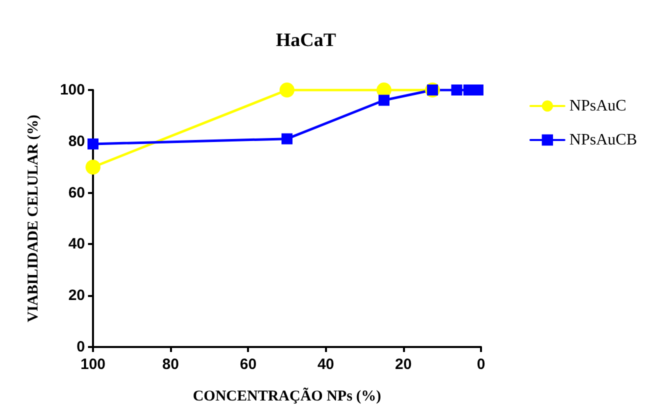  What do you see at coordinates (306, 40) in the screenshot?
I see `chart-title: HaCaT` at bounding box center [306, 40].